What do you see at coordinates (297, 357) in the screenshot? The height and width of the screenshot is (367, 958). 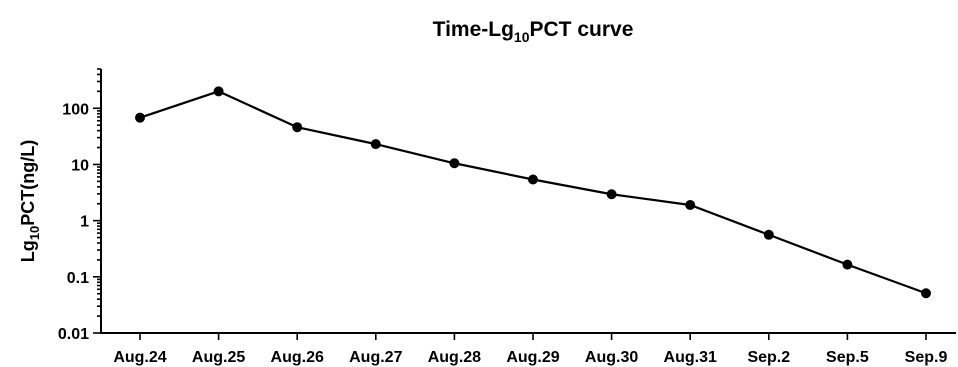 I see `x-tick-label: Aug.26` at bounding box center [297, 357].